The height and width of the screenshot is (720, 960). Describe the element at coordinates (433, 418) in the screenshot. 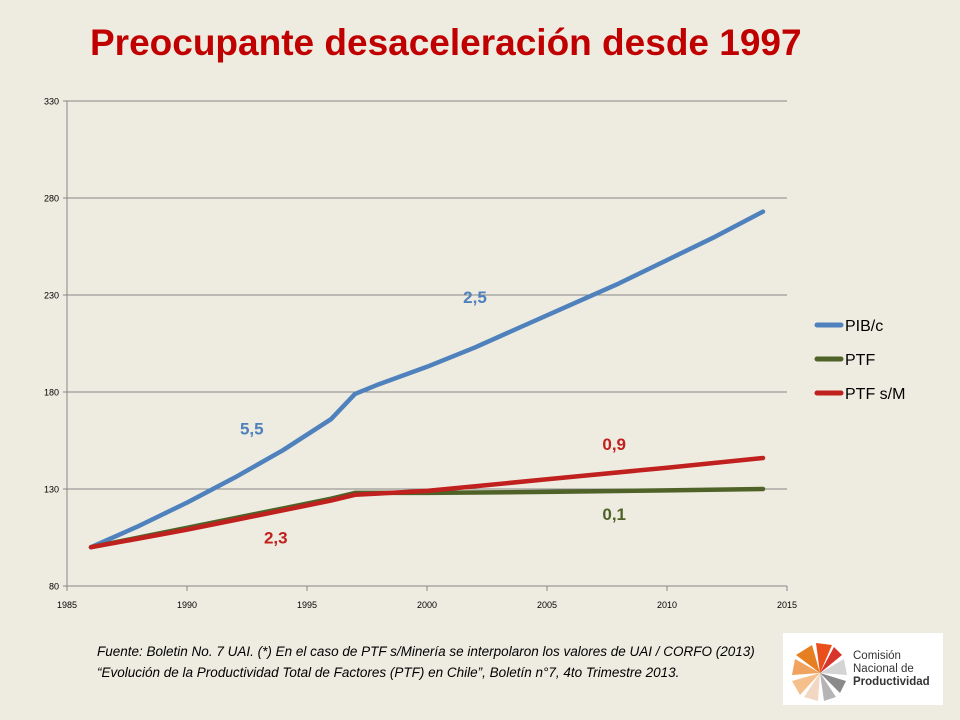

I see `chart-annotations: 5,5 2,5 2,3 0,9 0,1` at that location.